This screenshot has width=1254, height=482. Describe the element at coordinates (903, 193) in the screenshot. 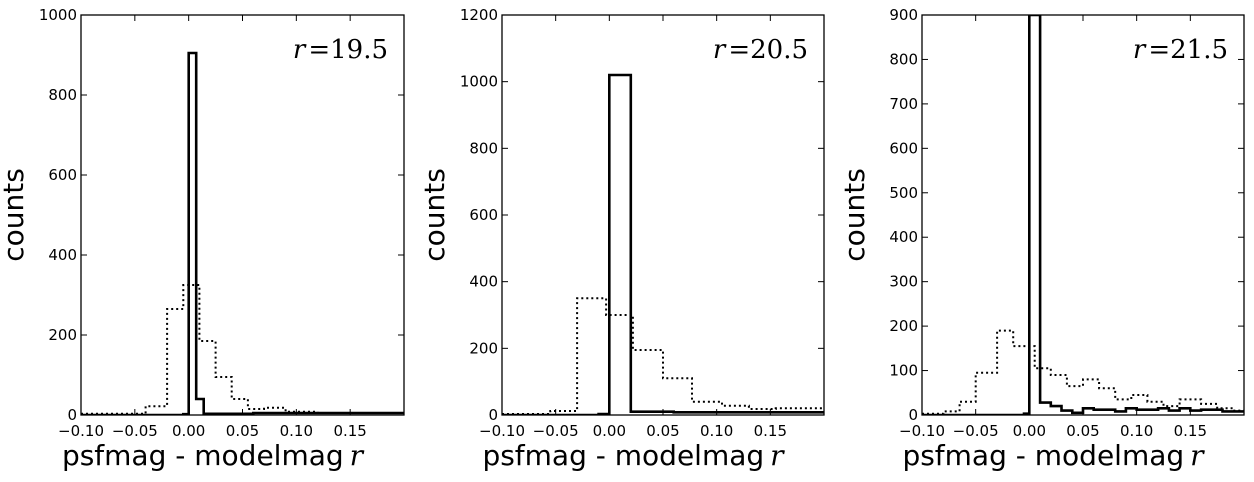

I see `y-tick-label: 500` at that location.